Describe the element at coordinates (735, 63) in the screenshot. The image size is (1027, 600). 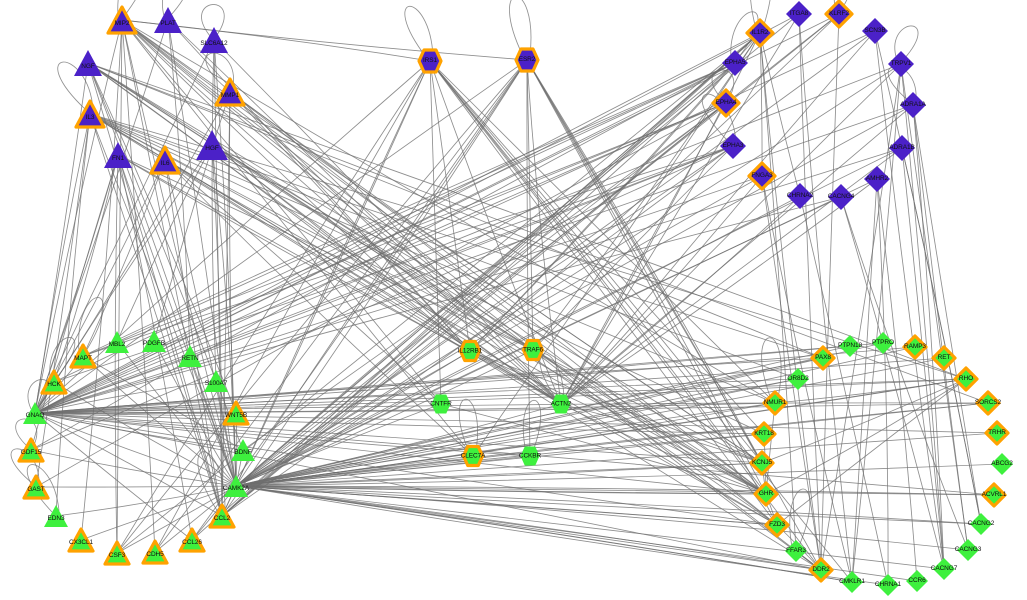
I see `graph-node-epha5: EPHA5` at that location.